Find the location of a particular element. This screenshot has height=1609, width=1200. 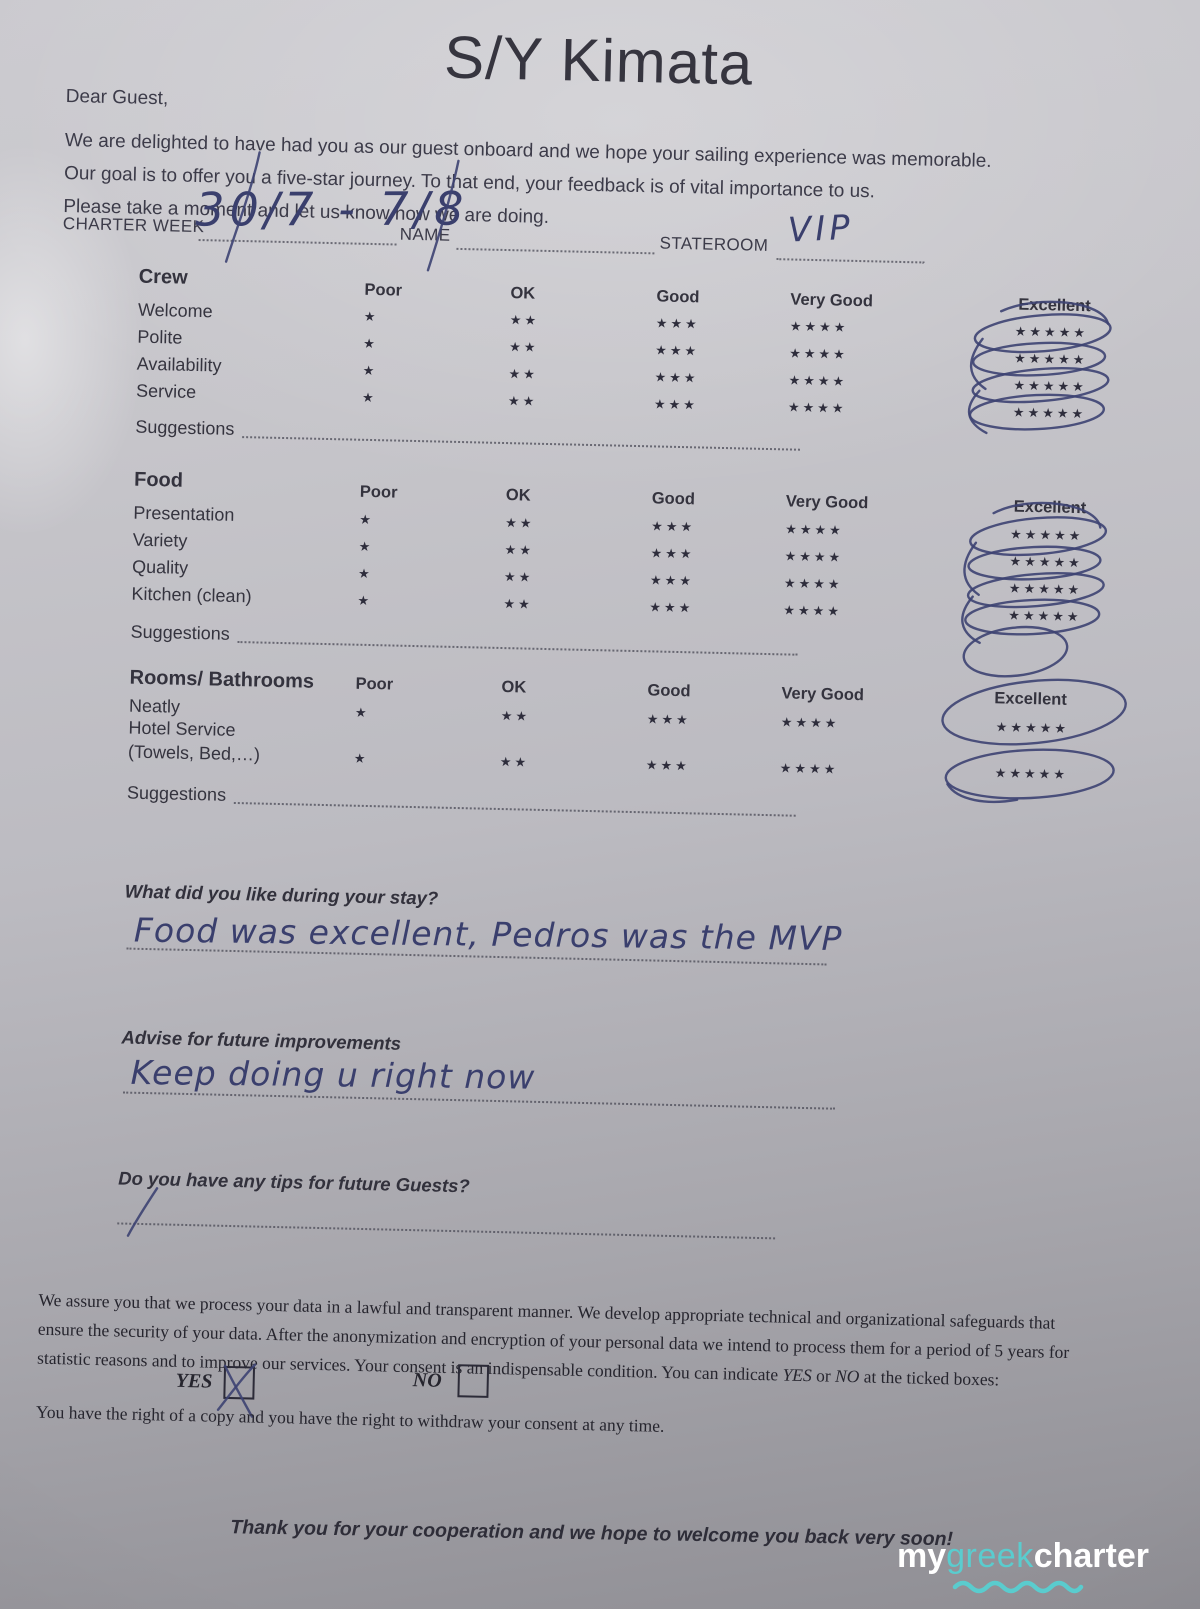

privacy-line-end: at the ticked boxes: is located at coordinates (929, 1378).